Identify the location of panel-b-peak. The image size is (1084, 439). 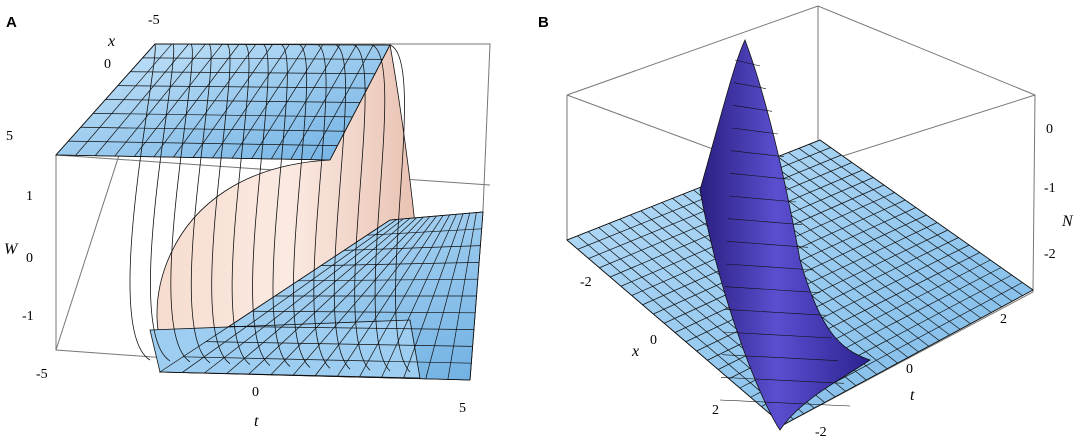
(785, 234).